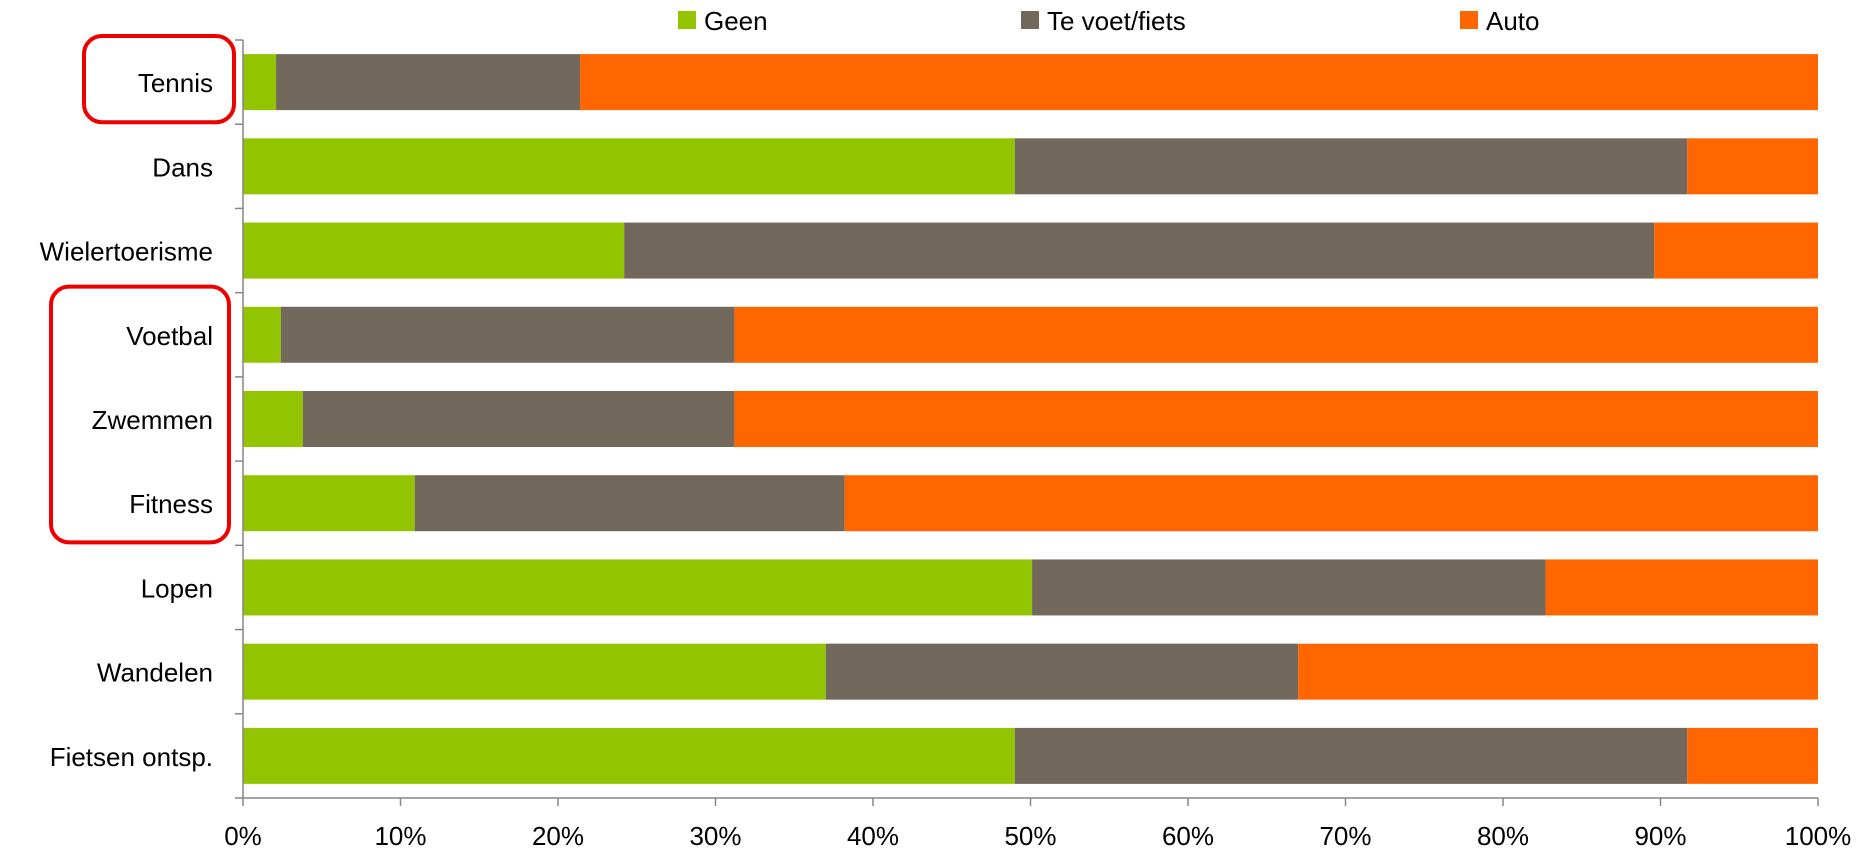 The image size is (1862, 859). I want to click on legend-swatch-auto, so click(1469, 20).